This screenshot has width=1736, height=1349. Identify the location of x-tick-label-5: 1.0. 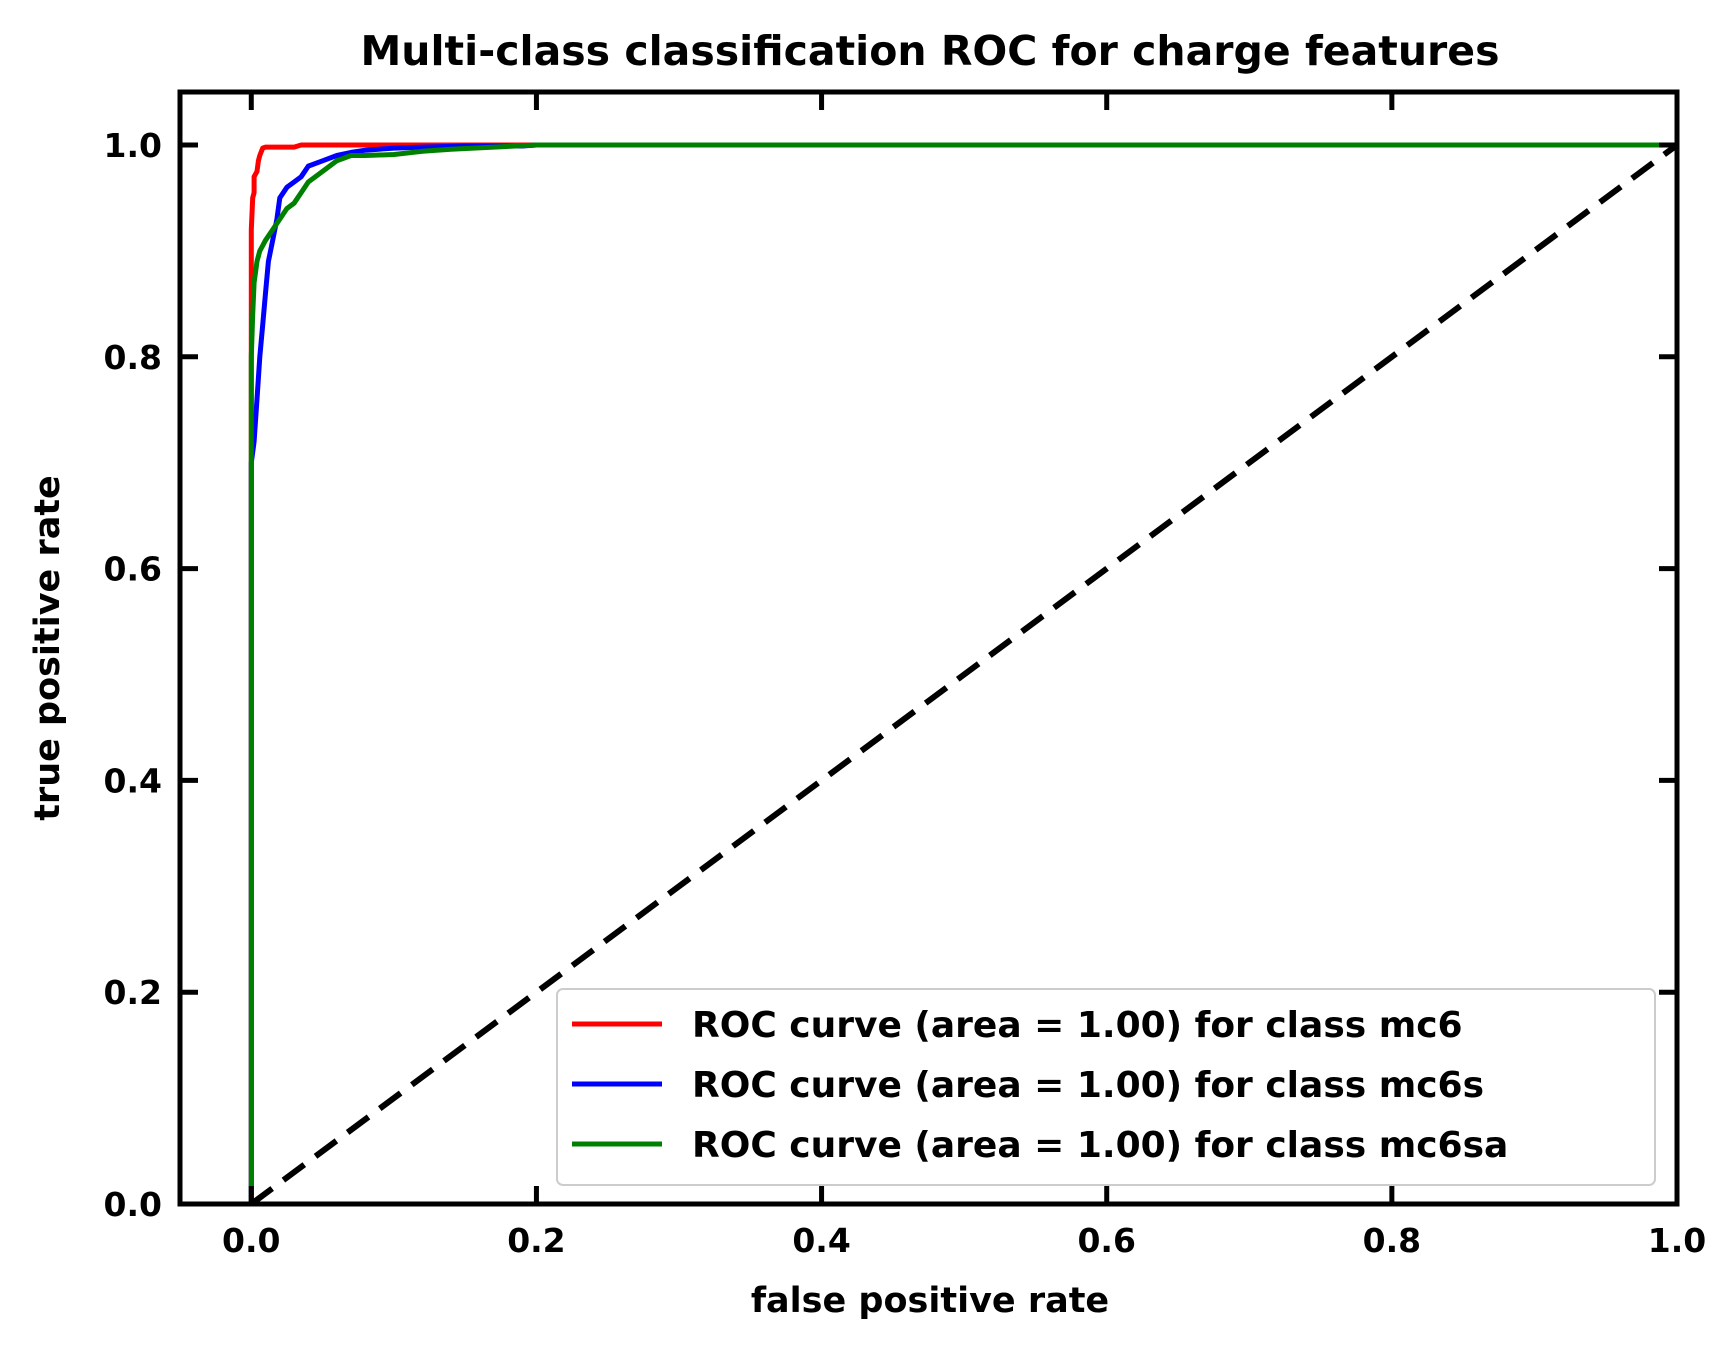
(1677, 1240).